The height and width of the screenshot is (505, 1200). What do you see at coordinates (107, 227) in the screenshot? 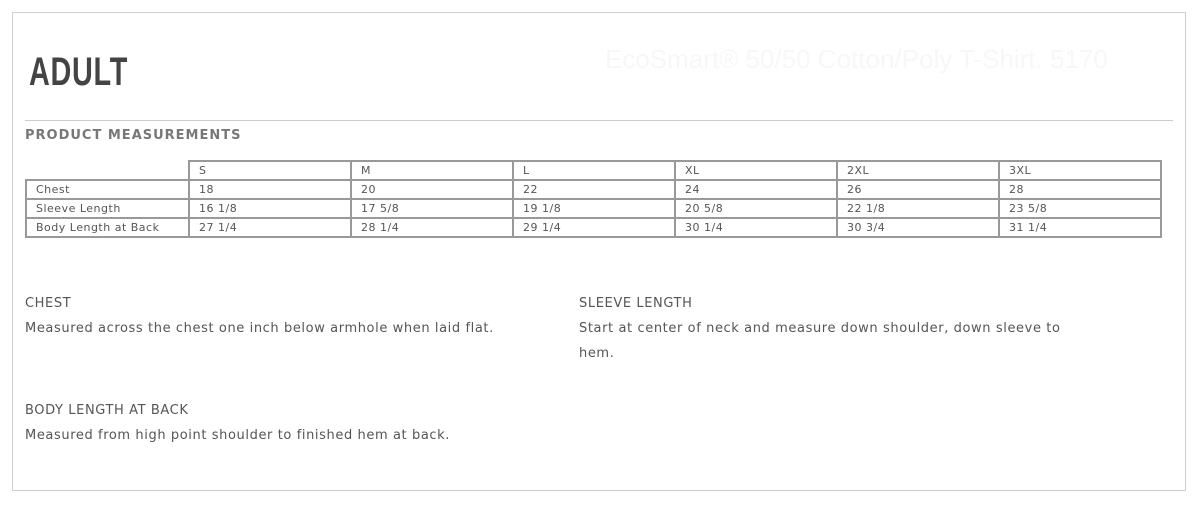
I see `row-label: Body Length at Back` at bounding box center [107, 227].